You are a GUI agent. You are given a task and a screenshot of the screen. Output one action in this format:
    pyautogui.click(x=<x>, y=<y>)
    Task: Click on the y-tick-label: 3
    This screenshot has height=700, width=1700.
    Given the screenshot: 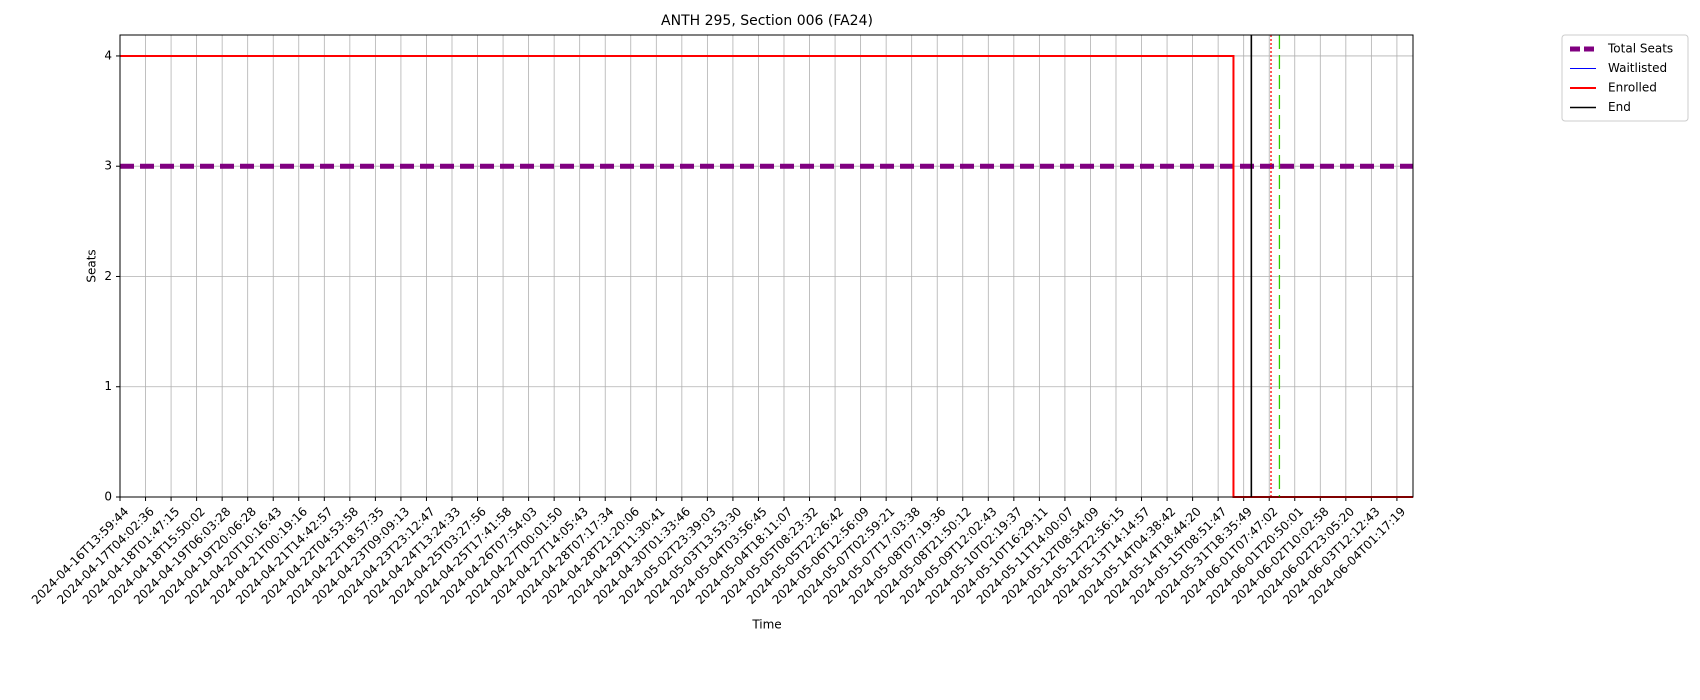 What is the action you would take?
    pyautogui.click(x=108, y=166)
    